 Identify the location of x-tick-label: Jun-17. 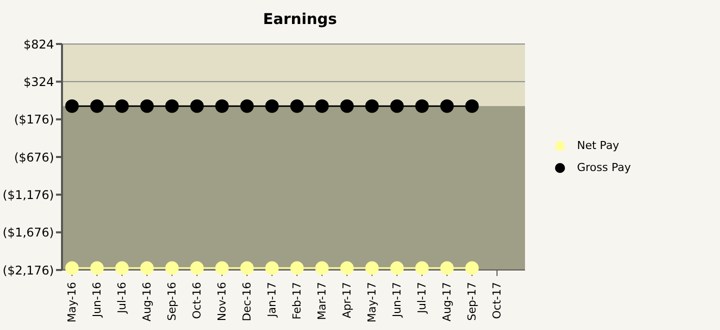
(397, 300).